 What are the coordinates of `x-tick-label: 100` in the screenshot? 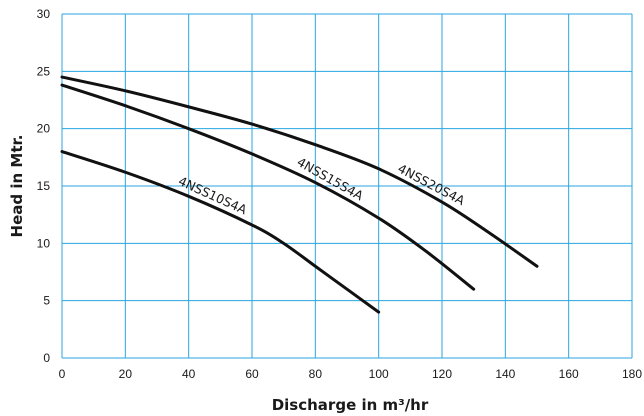 It's located at (379, 374).